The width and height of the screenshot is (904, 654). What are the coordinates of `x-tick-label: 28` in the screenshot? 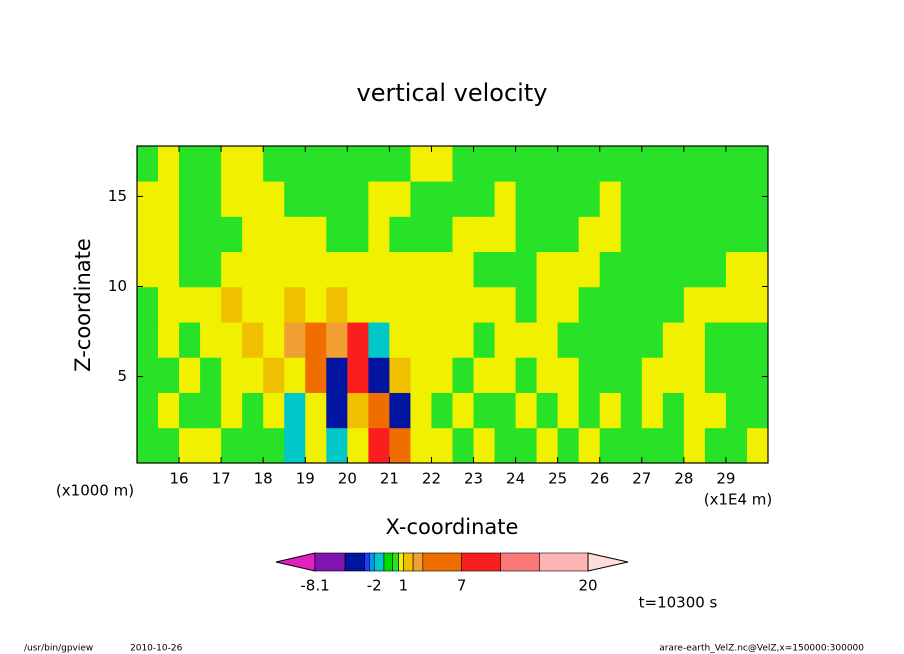 It's located at (683, 479).